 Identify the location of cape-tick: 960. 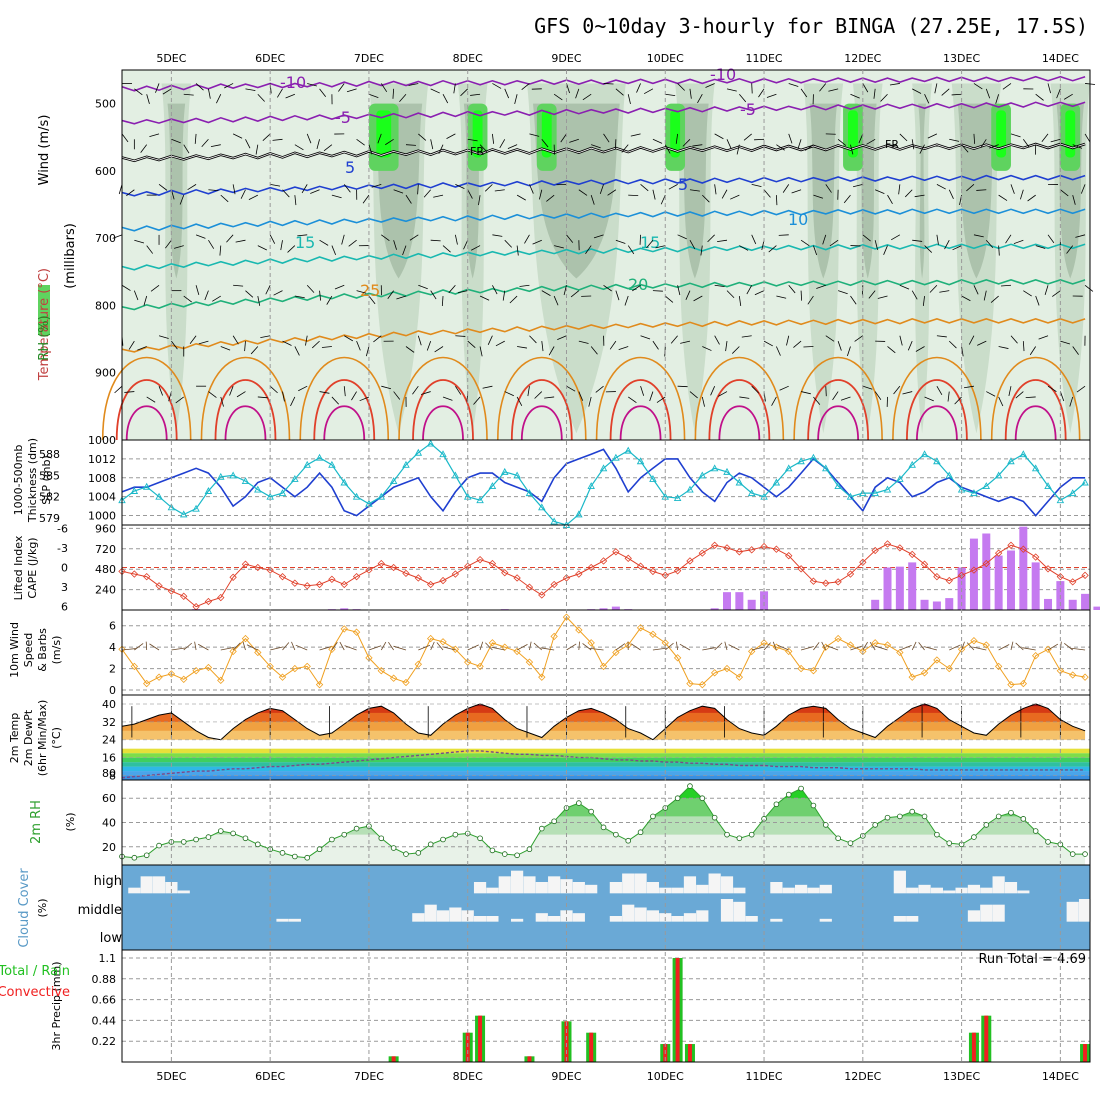
(105, 528).